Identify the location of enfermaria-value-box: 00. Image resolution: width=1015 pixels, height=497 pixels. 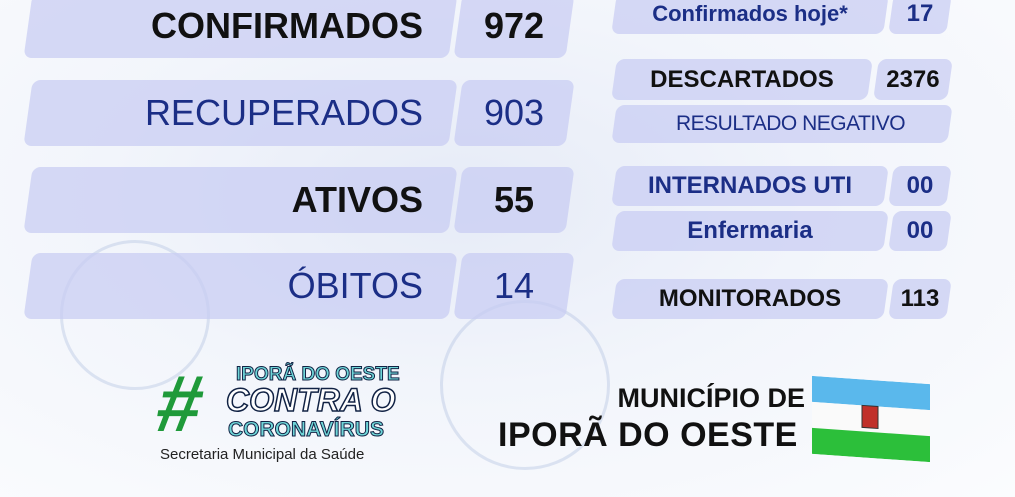
(920, 231).